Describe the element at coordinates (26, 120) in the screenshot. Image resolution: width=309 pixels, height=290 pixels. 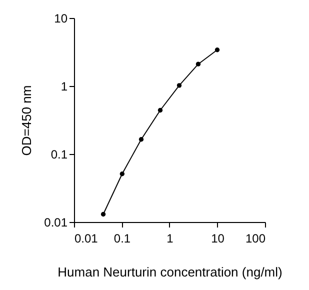
I see `y-axis-title: OD=450 nm` at that location.